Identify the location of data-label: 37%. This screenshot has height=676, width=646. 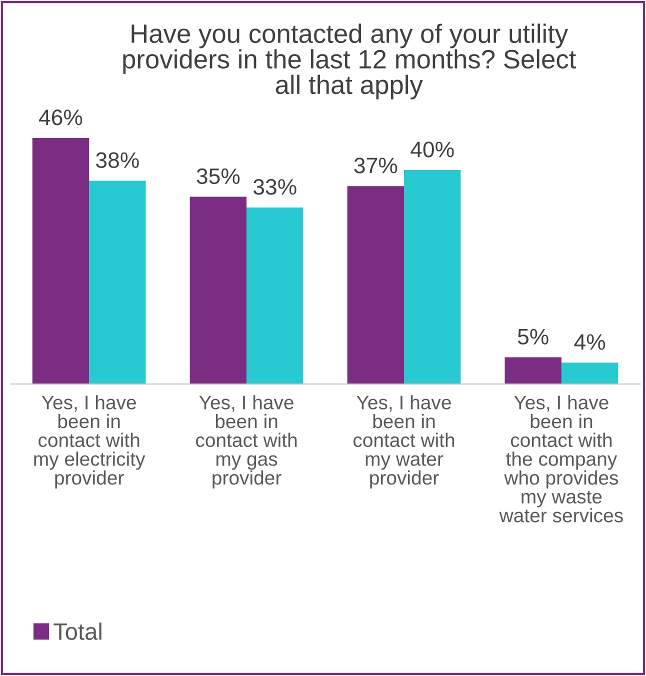
(376, 166).